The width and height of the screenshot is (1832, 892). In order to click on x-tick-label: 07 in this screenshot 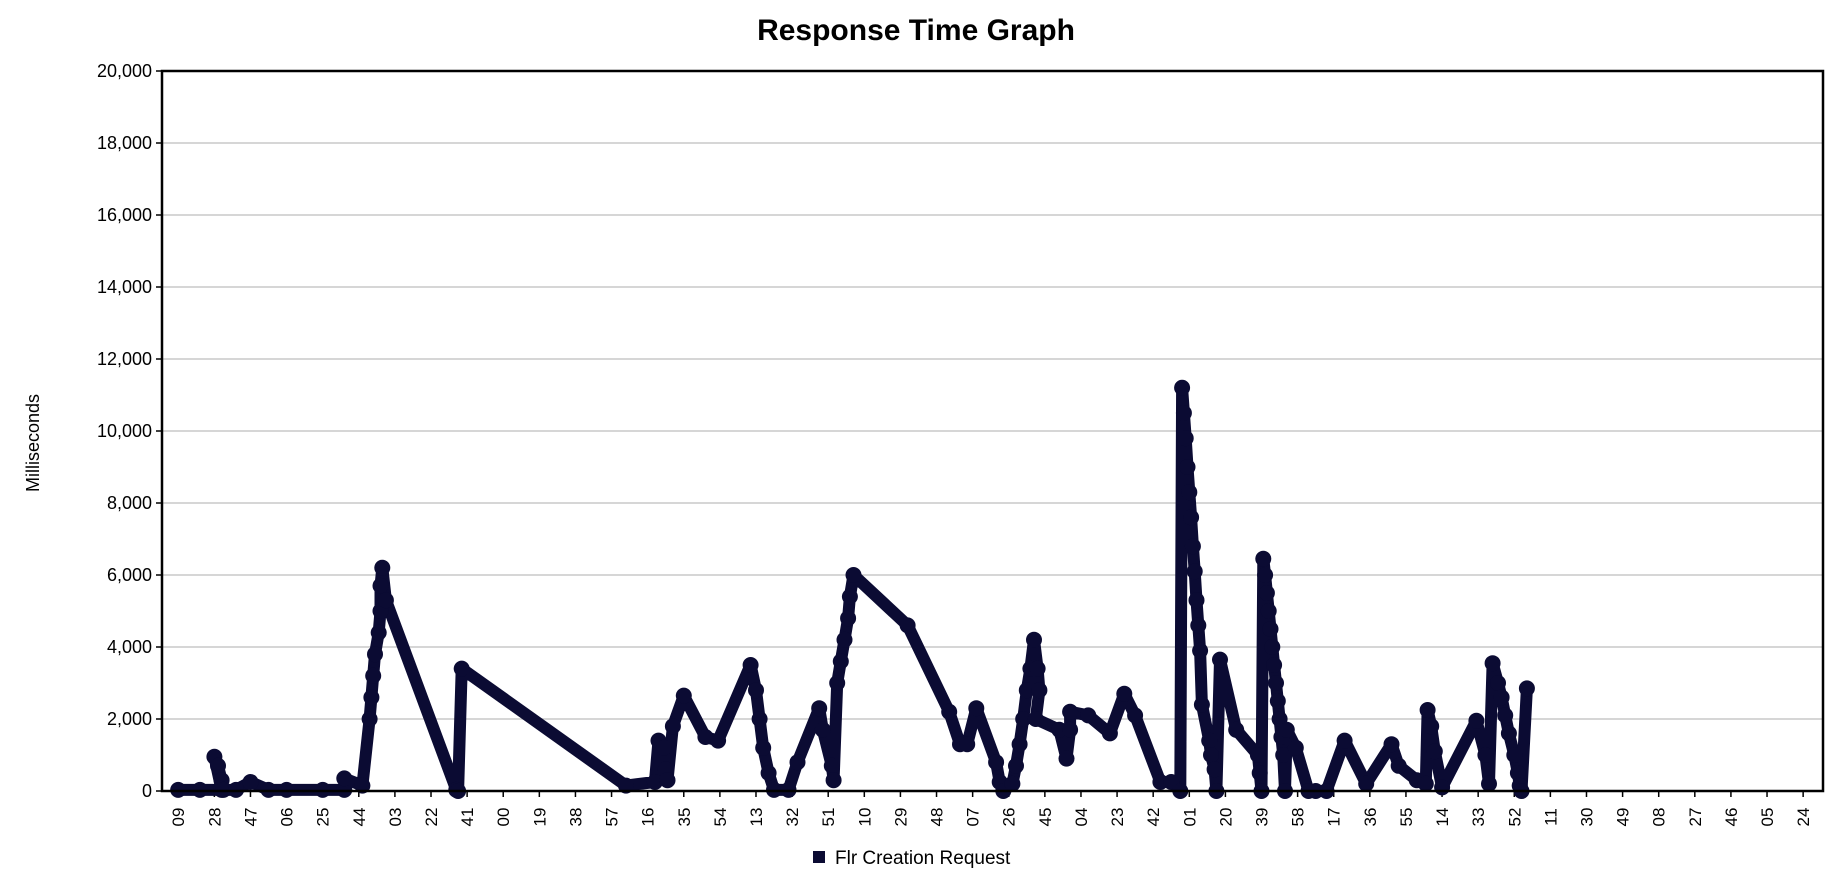, I will do `click(973, 817)`.